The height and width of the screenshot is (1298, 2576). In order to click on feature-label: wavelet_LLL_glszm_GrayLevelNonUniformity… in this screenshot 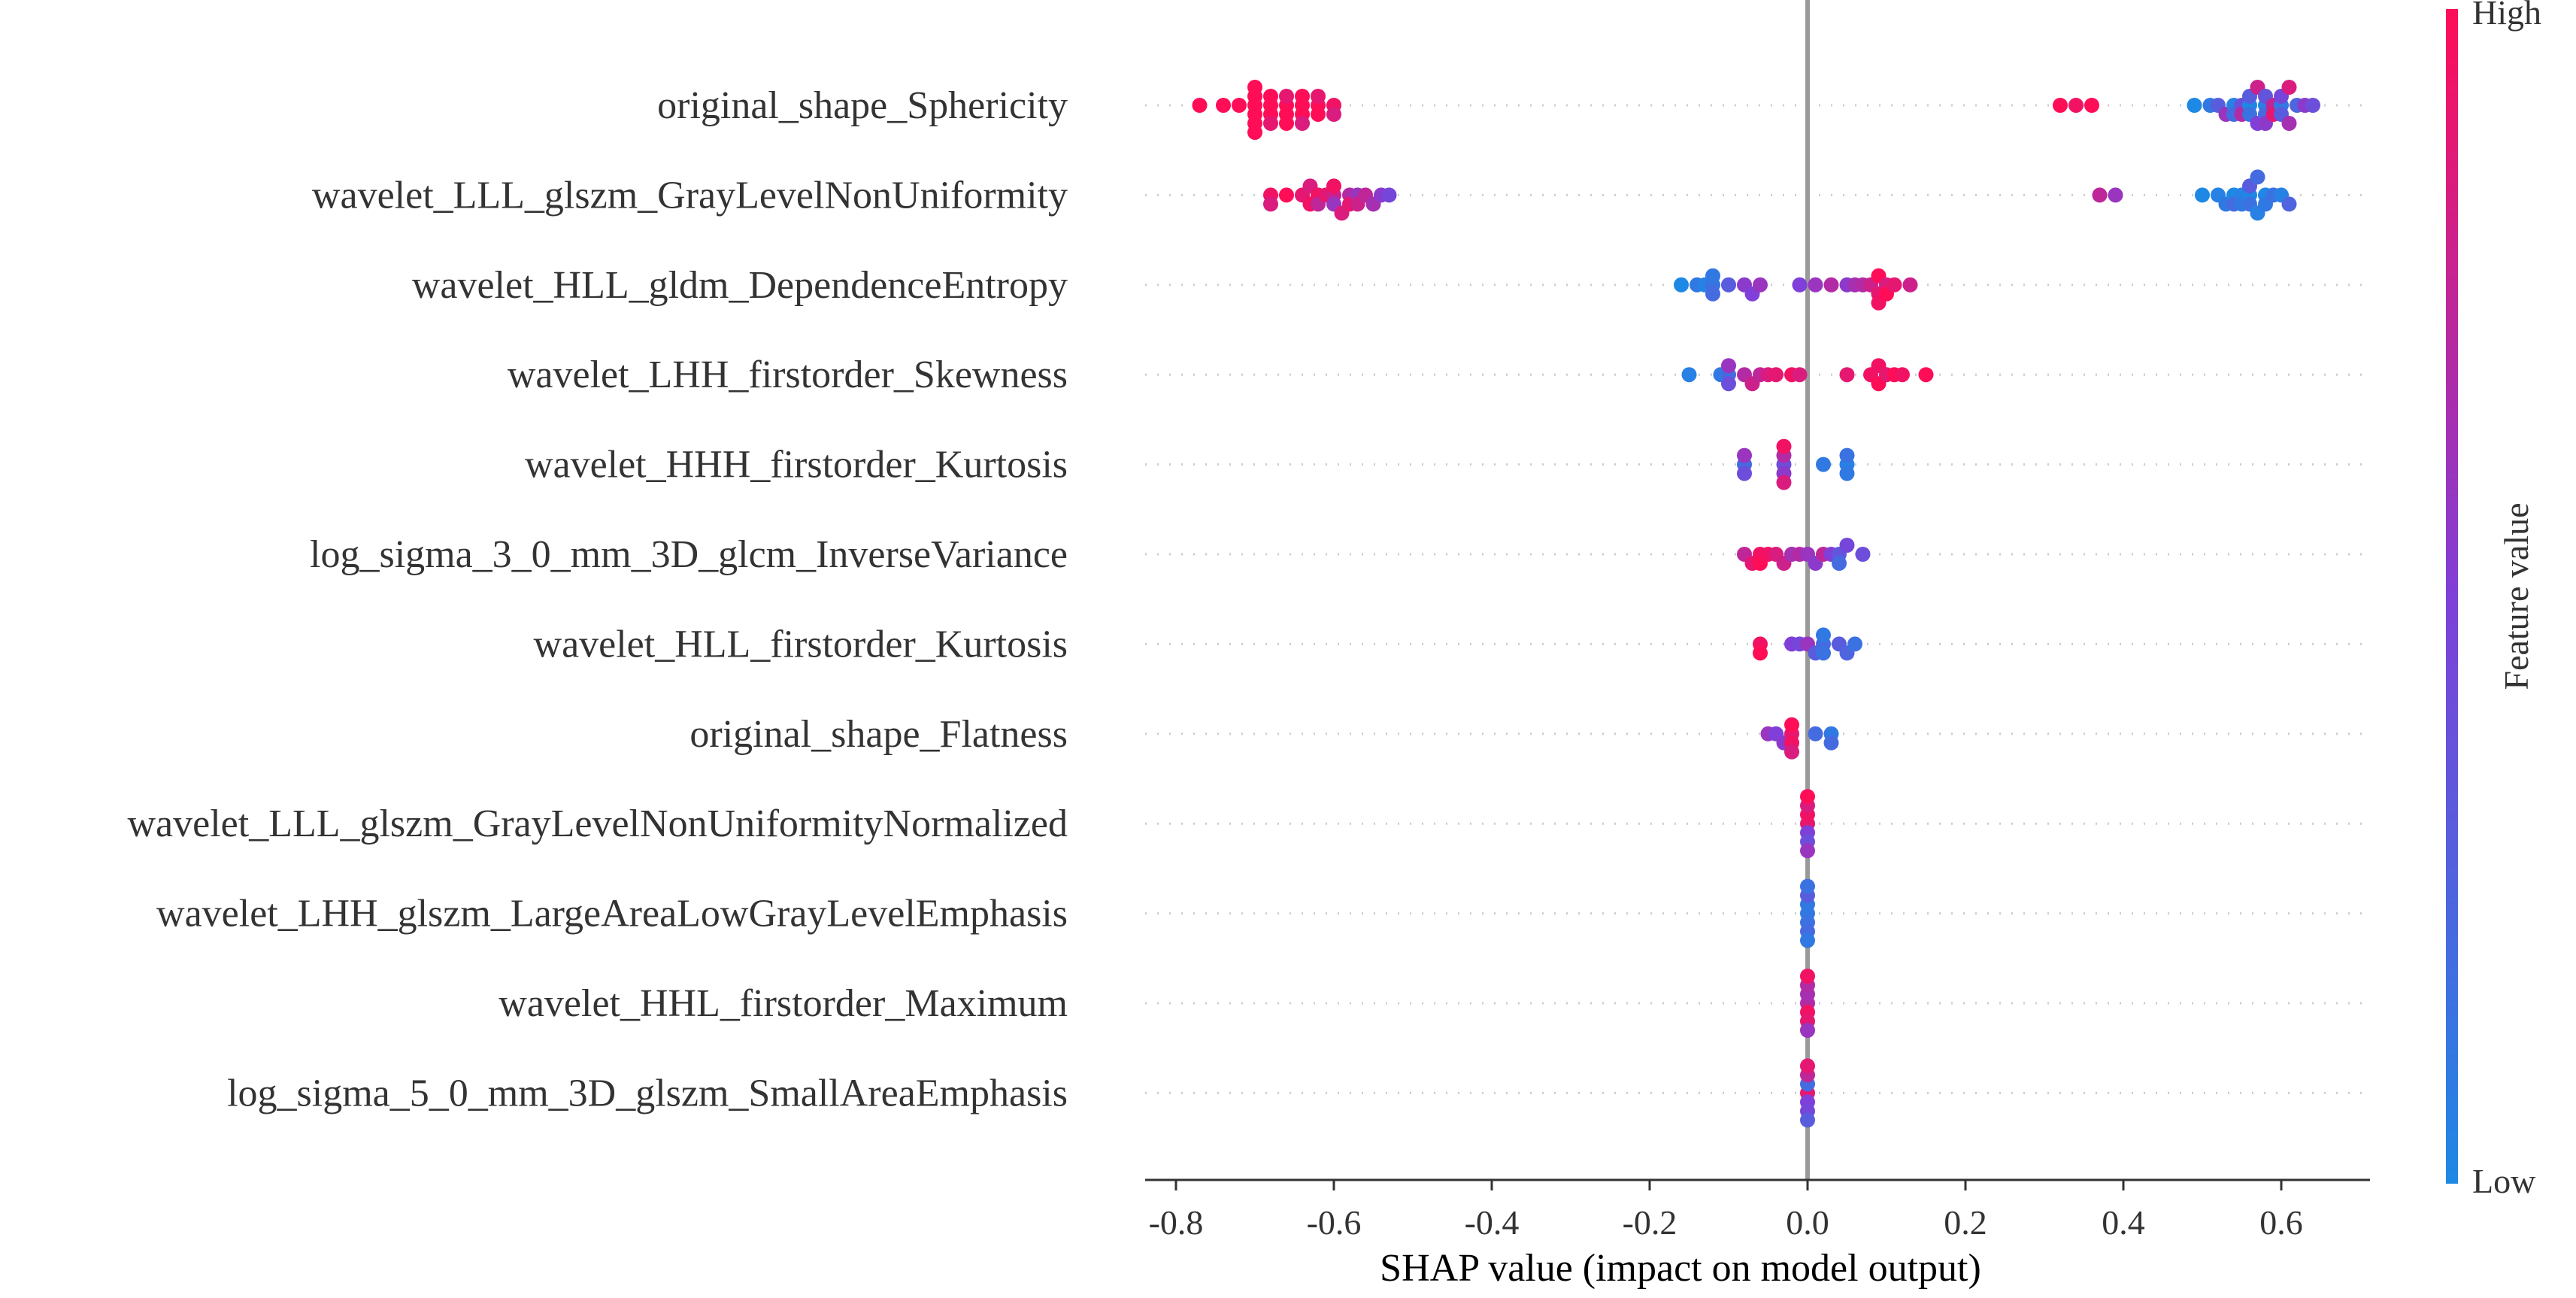, I will do `click(598, 824)`.